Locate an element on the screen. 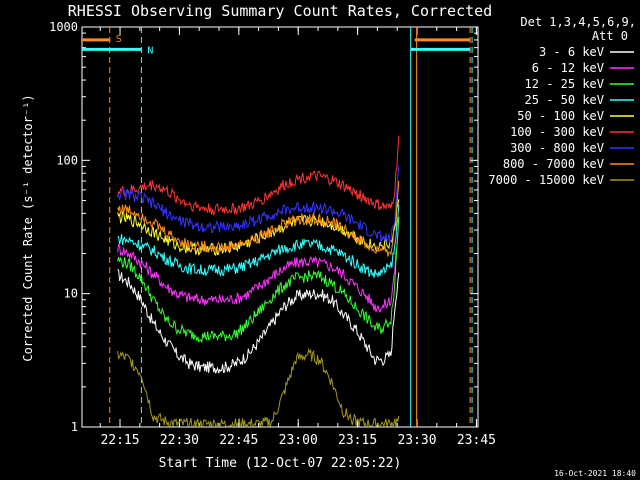 This screenshot has height=480, width=640. x-axis-label: Start Time (12-Oct-07 22:05:22) is located at coordinates (280, 463).